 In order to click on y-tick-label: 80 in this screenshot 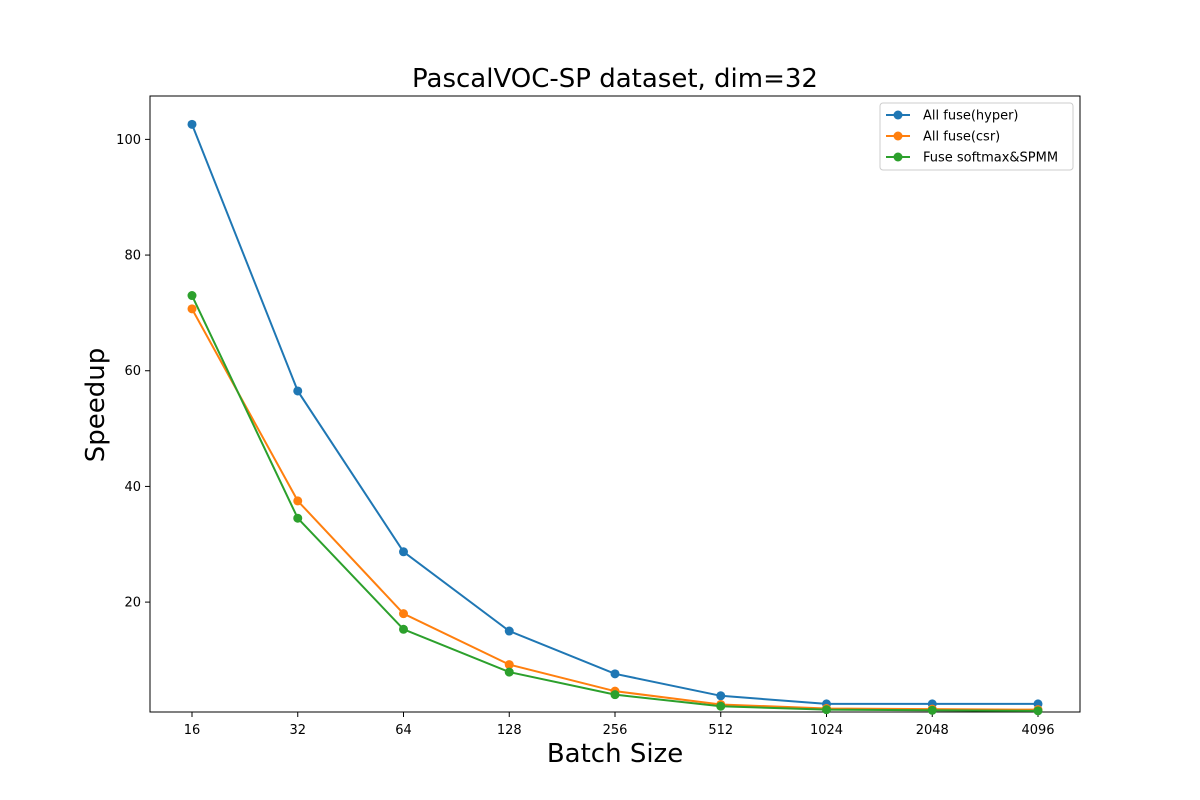, I will do `click(132, 256)`.